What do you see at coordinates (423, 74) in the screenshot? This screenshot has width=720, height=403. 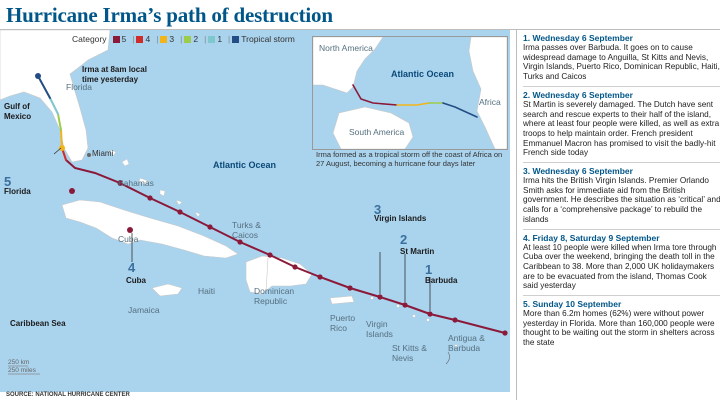 I see `inset-atlantic-label: Atlantic Ocean` at bounding box center [423, 74].